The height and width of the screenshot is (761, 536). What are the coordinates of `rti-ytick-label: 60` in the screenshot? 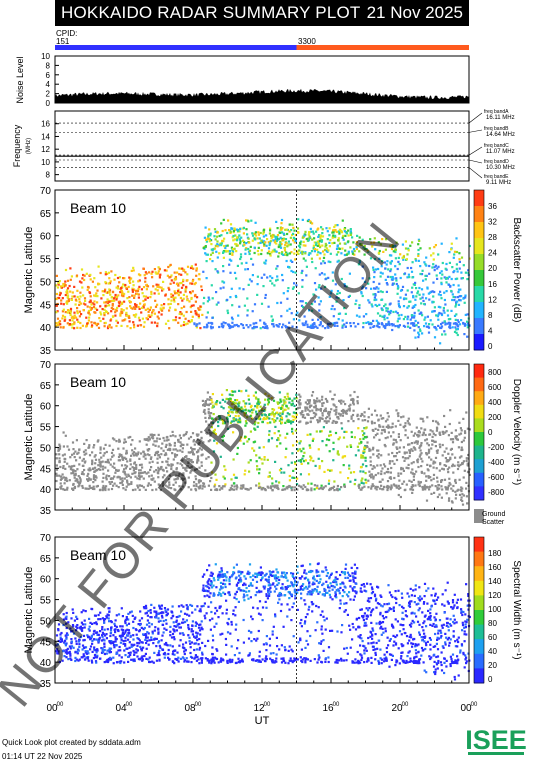 It's located at (46, 237).